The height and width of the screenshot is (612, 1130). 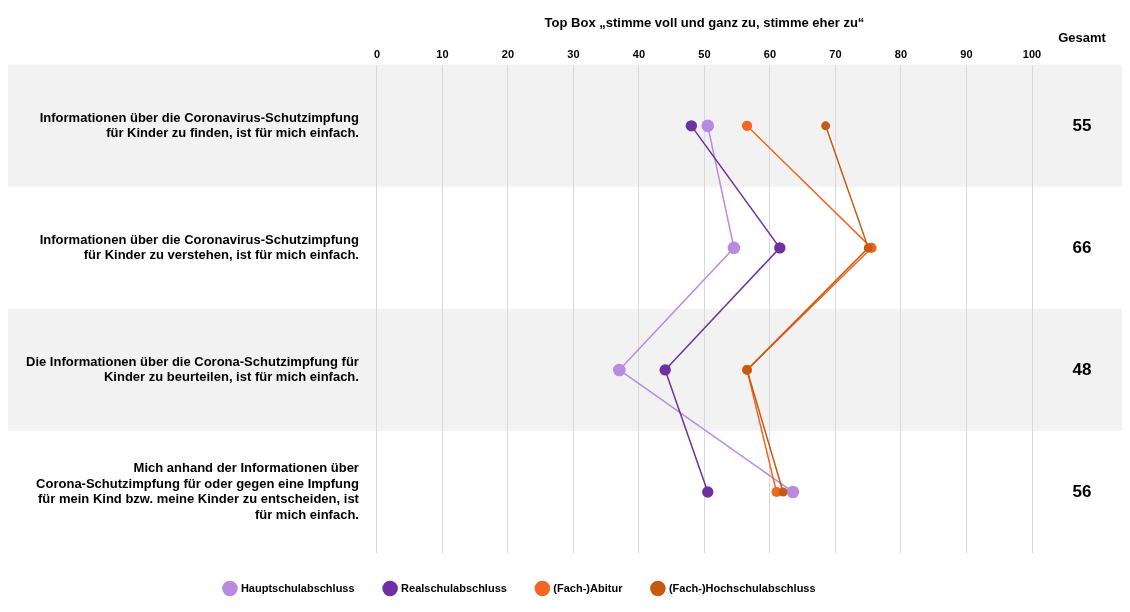 What do you see at coordinates (742, 587) in the screenshot?
I see `legend-label: (Fach-)Hochschulabschluss` at bounding box center [742, 587].